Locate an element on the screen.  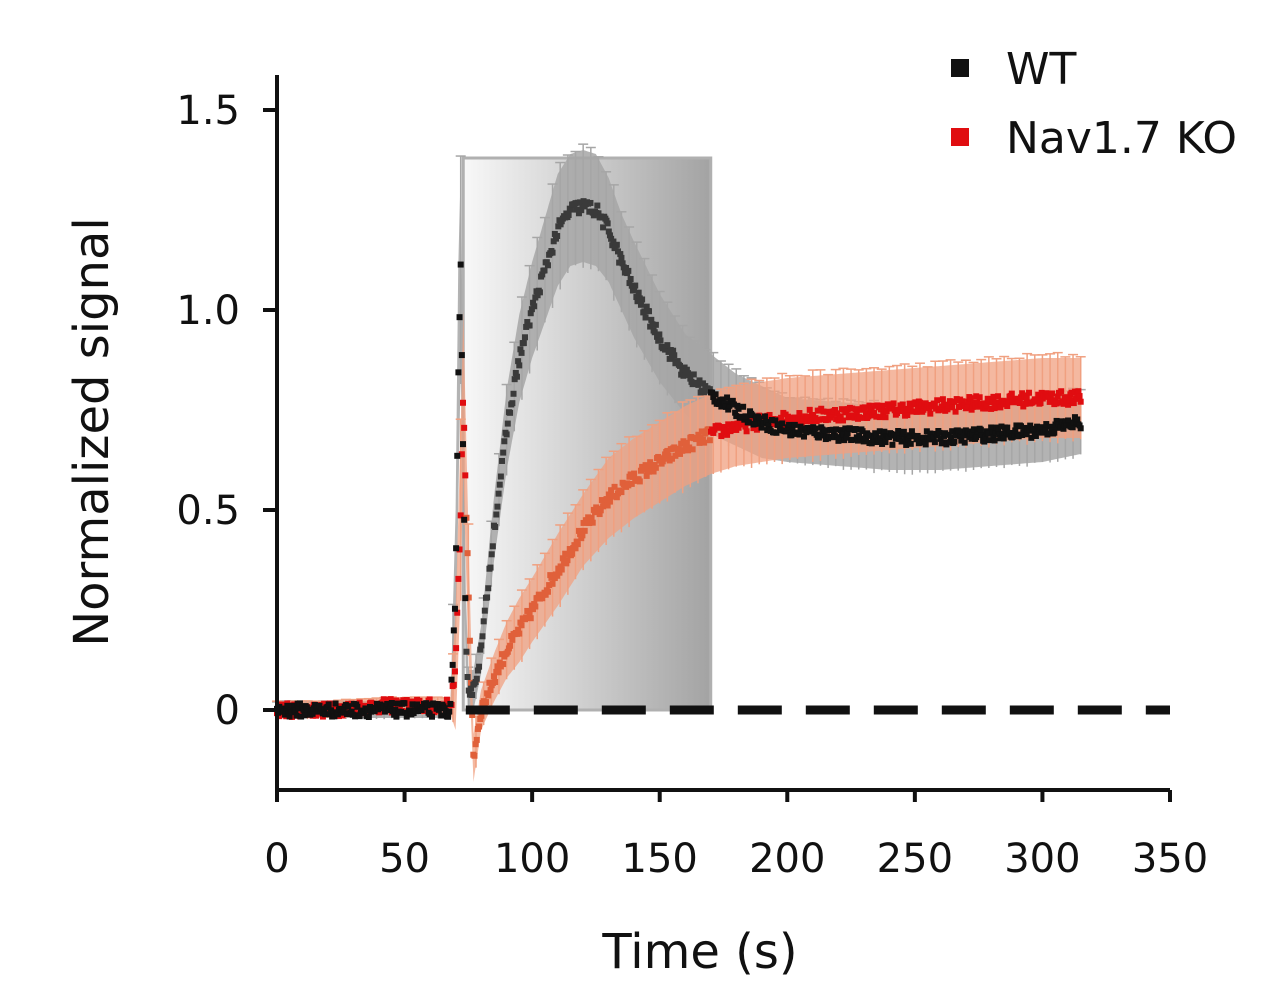
legend-label-ko: Nav1.7 KO is located at coordinates (1121, 138).